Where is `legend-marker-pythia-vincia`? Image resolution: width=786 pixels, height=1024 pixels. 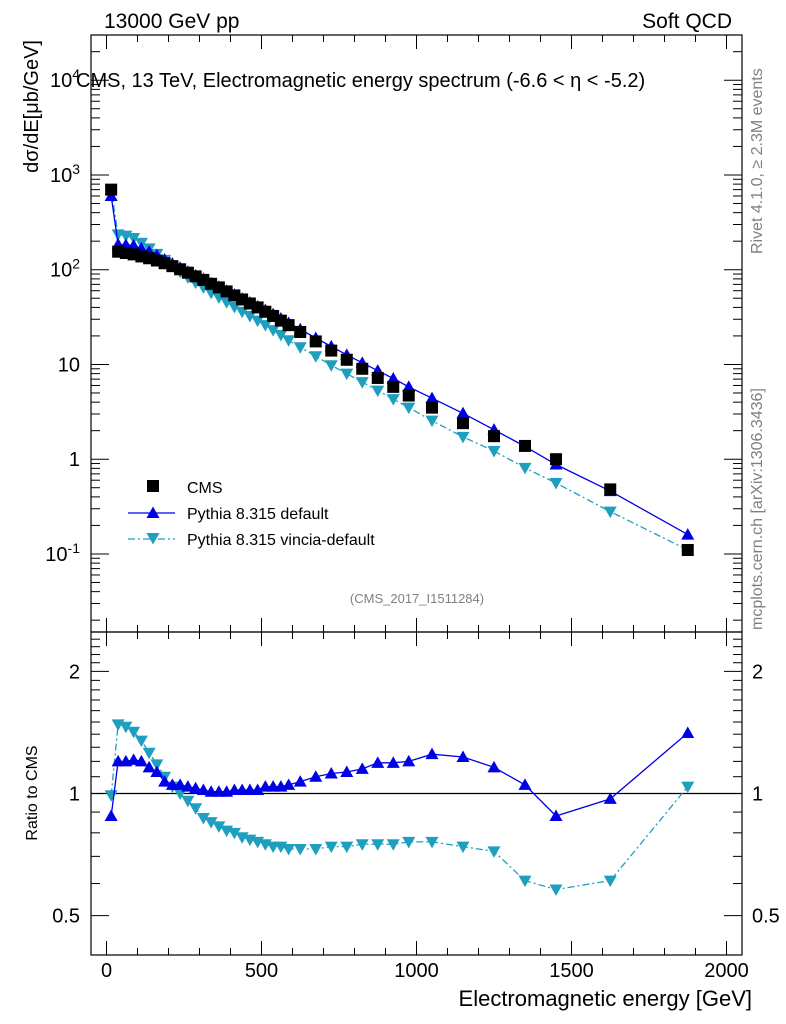 legend-marker-pythia-vincia is located at coordinates (153, 539).